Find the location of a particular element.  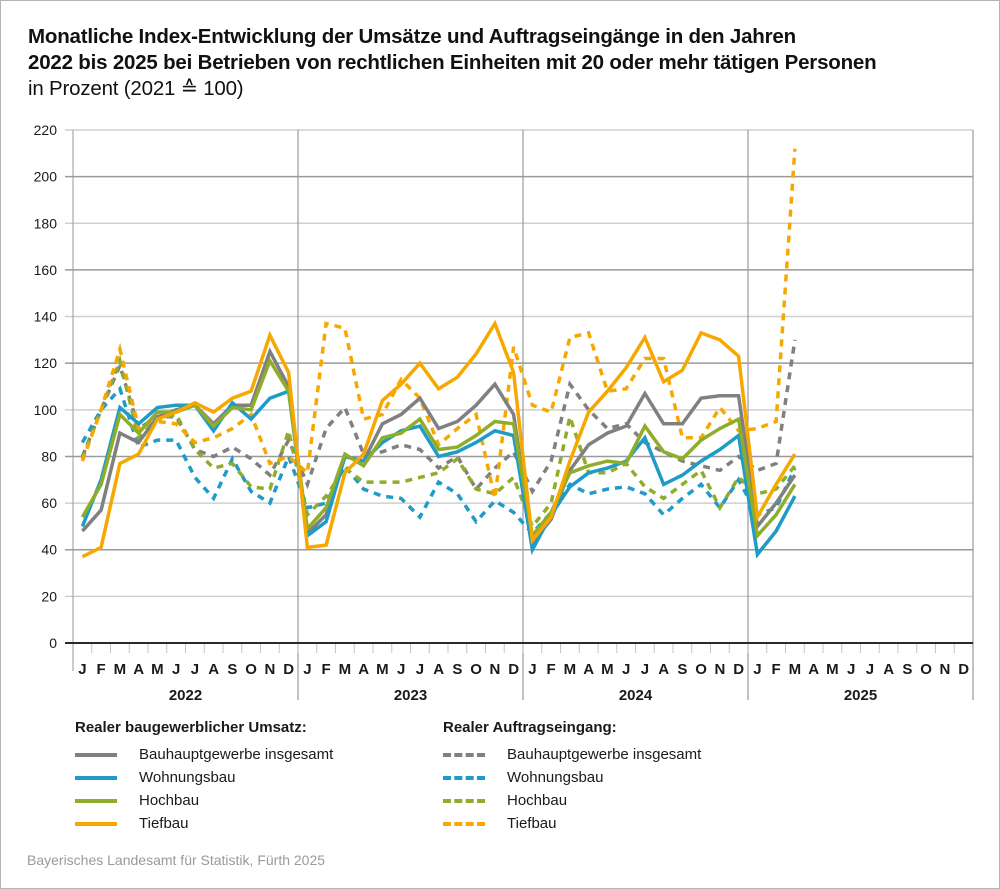

y-tick-label: 80 is located at coordinates (49, 456).